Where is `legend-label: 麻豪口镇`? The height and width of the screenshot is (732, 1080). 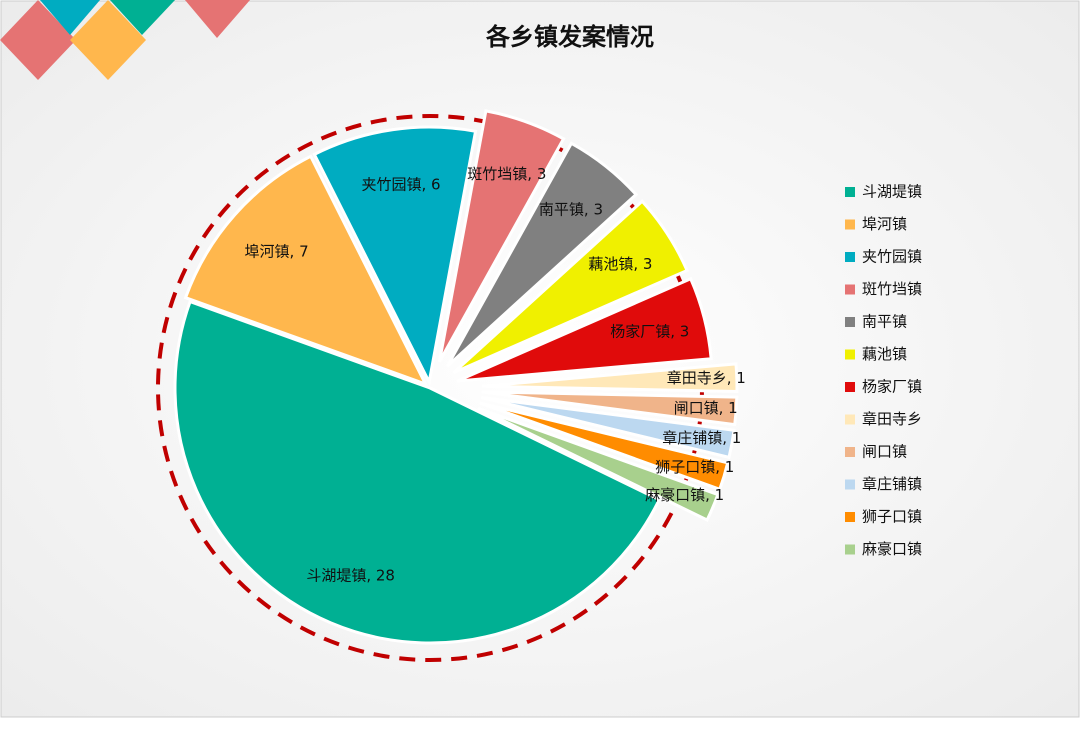
legend-label: 麻豪口镇 is located at coordinates (892, 549).